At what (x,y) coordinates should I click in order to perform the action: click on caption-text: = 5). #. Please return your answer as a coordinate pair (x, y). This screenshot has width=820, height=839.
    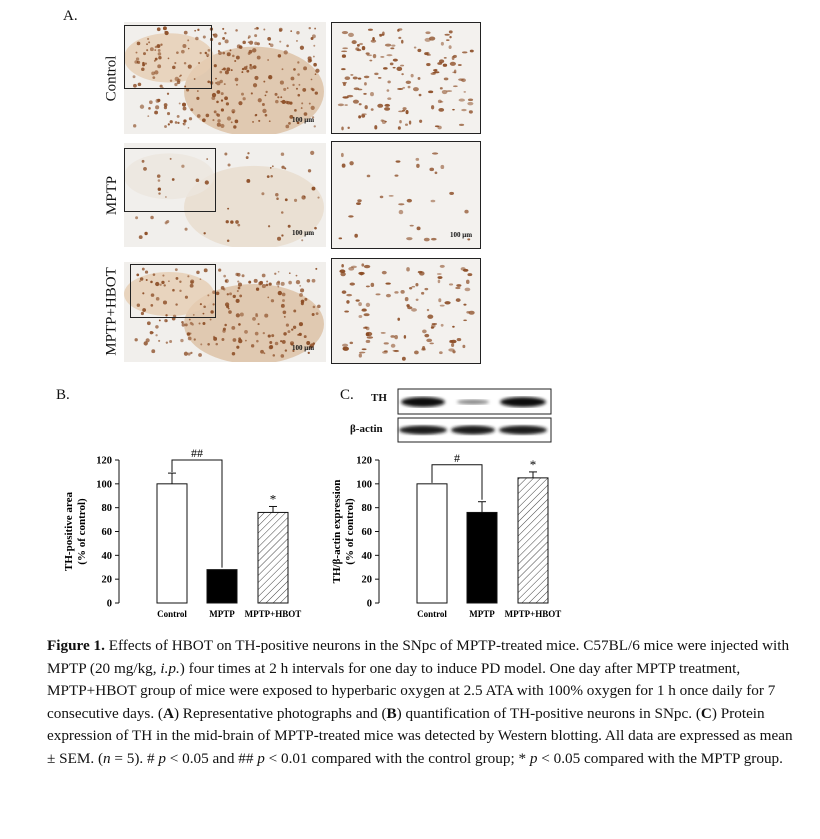
    Looking at the image, I should click on (134, 758).